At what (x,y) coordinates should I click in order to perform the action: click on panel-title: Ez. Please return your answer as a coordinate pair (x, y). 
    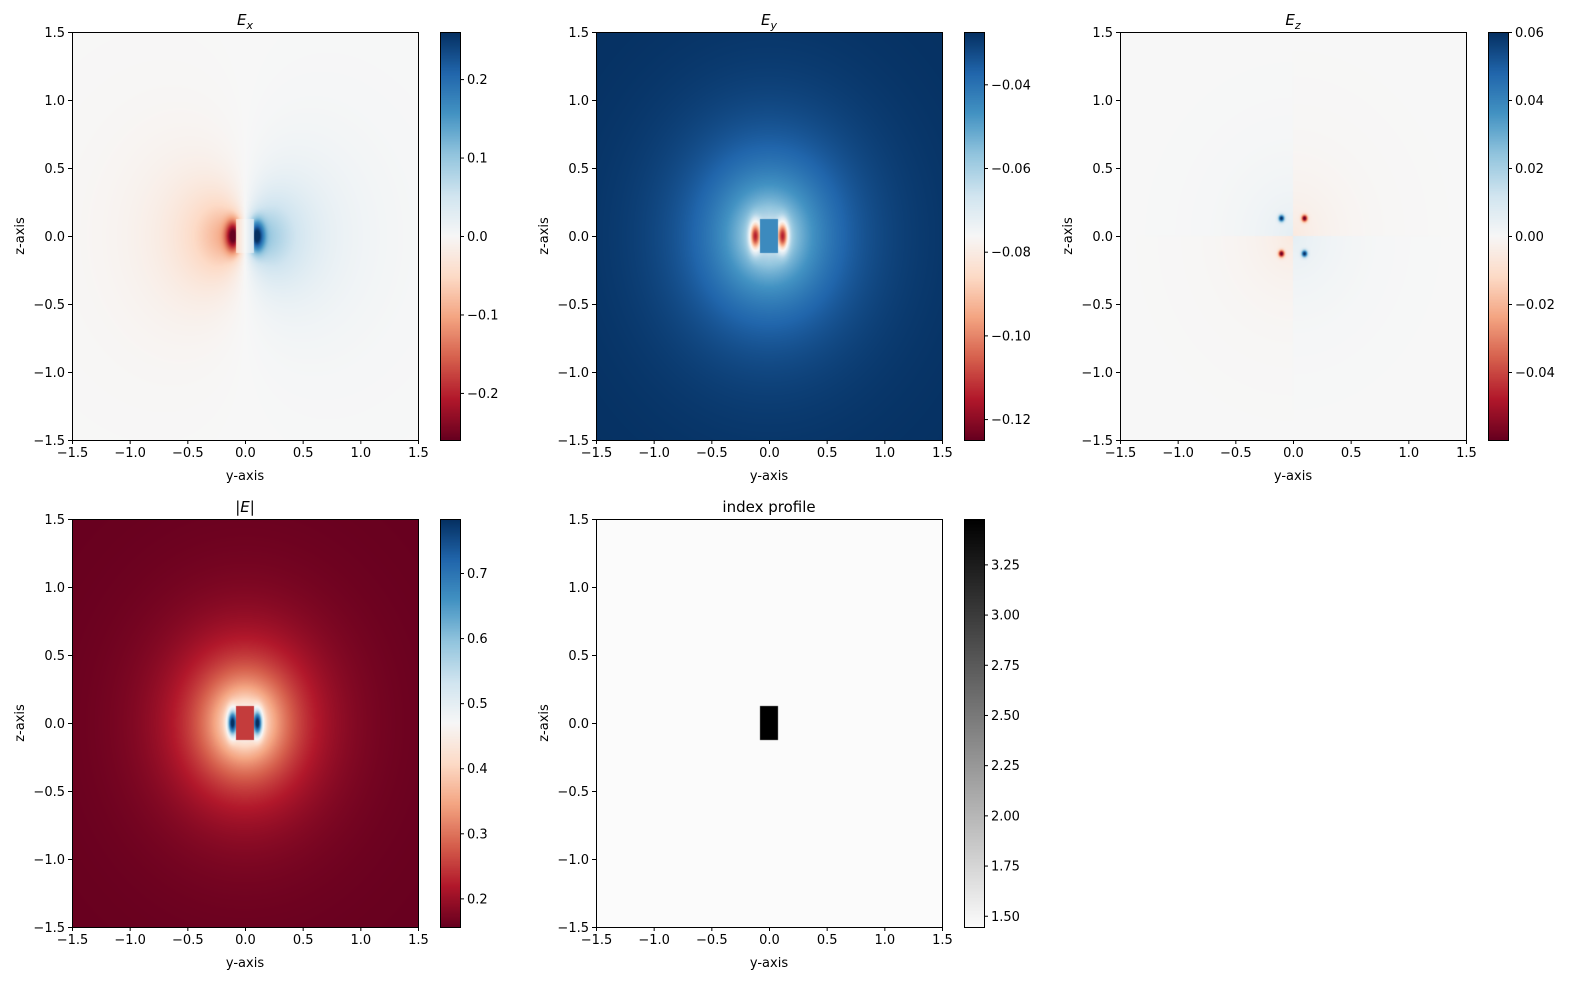
    Looking at the image, I should click on (1292, 21).